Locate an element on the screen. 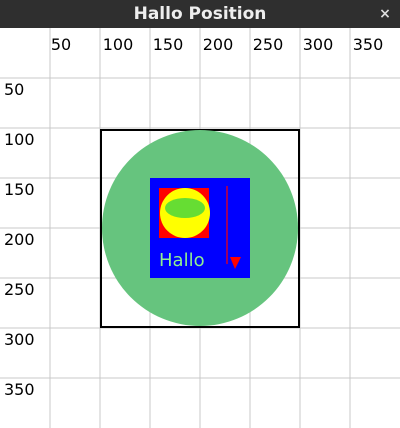  x-tick-label: 50 is located at coordinates (61, 44).